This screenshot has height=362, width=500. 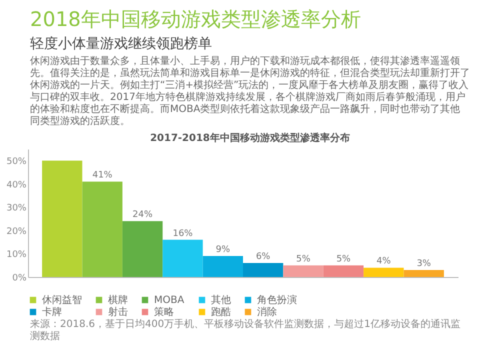 What do you see at coordinates (424, 264) in the screenshot?
I see `data-label: 3%` at bounding box center [424, 264].